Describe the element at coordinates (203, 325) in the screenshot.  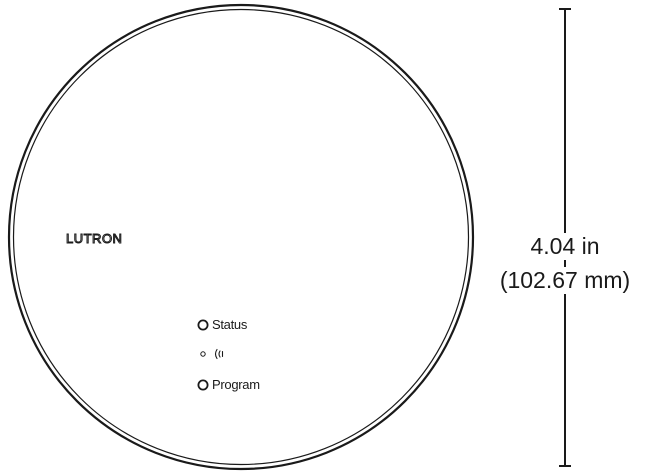
I see `status-led-icon` at that location.